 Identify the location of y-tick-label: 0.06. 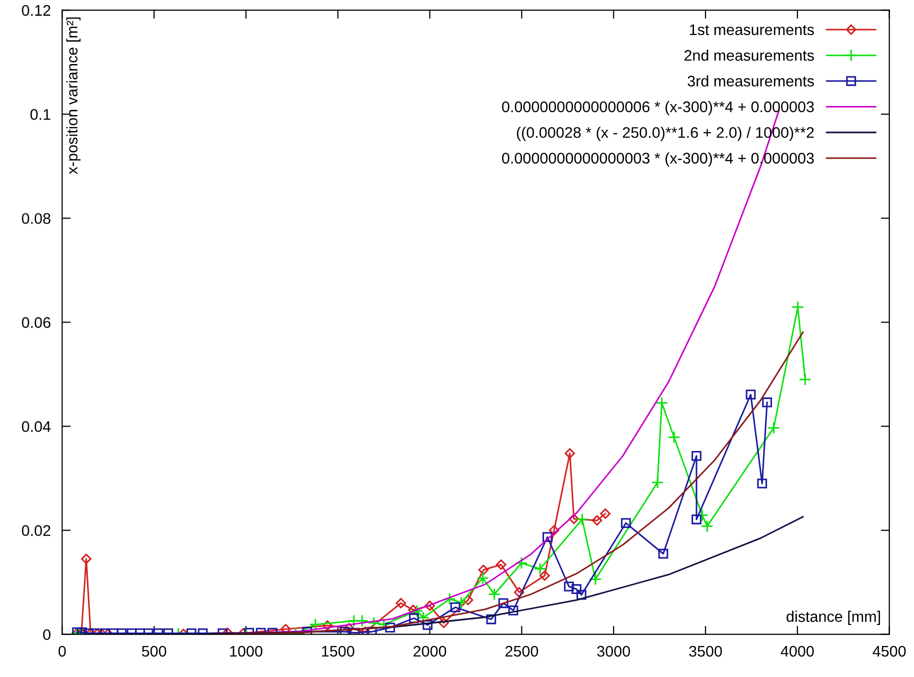
(36, 322).